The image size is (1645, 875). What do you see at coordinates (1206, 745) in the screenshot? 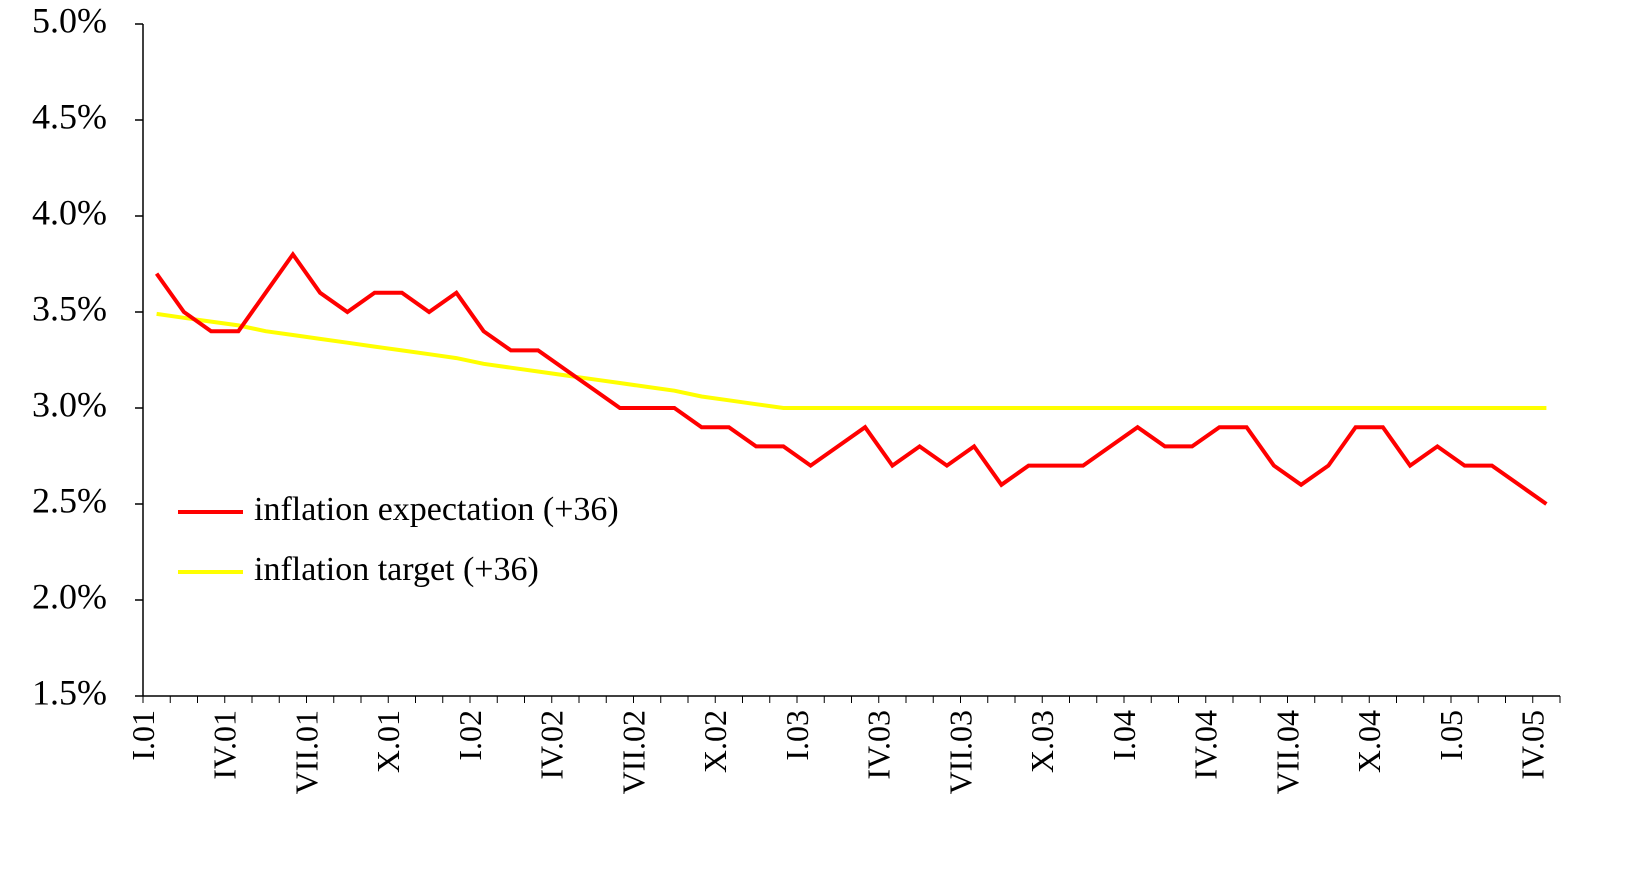
I see `x-tick-label: IV.04` at bounding box center [1206, 745].